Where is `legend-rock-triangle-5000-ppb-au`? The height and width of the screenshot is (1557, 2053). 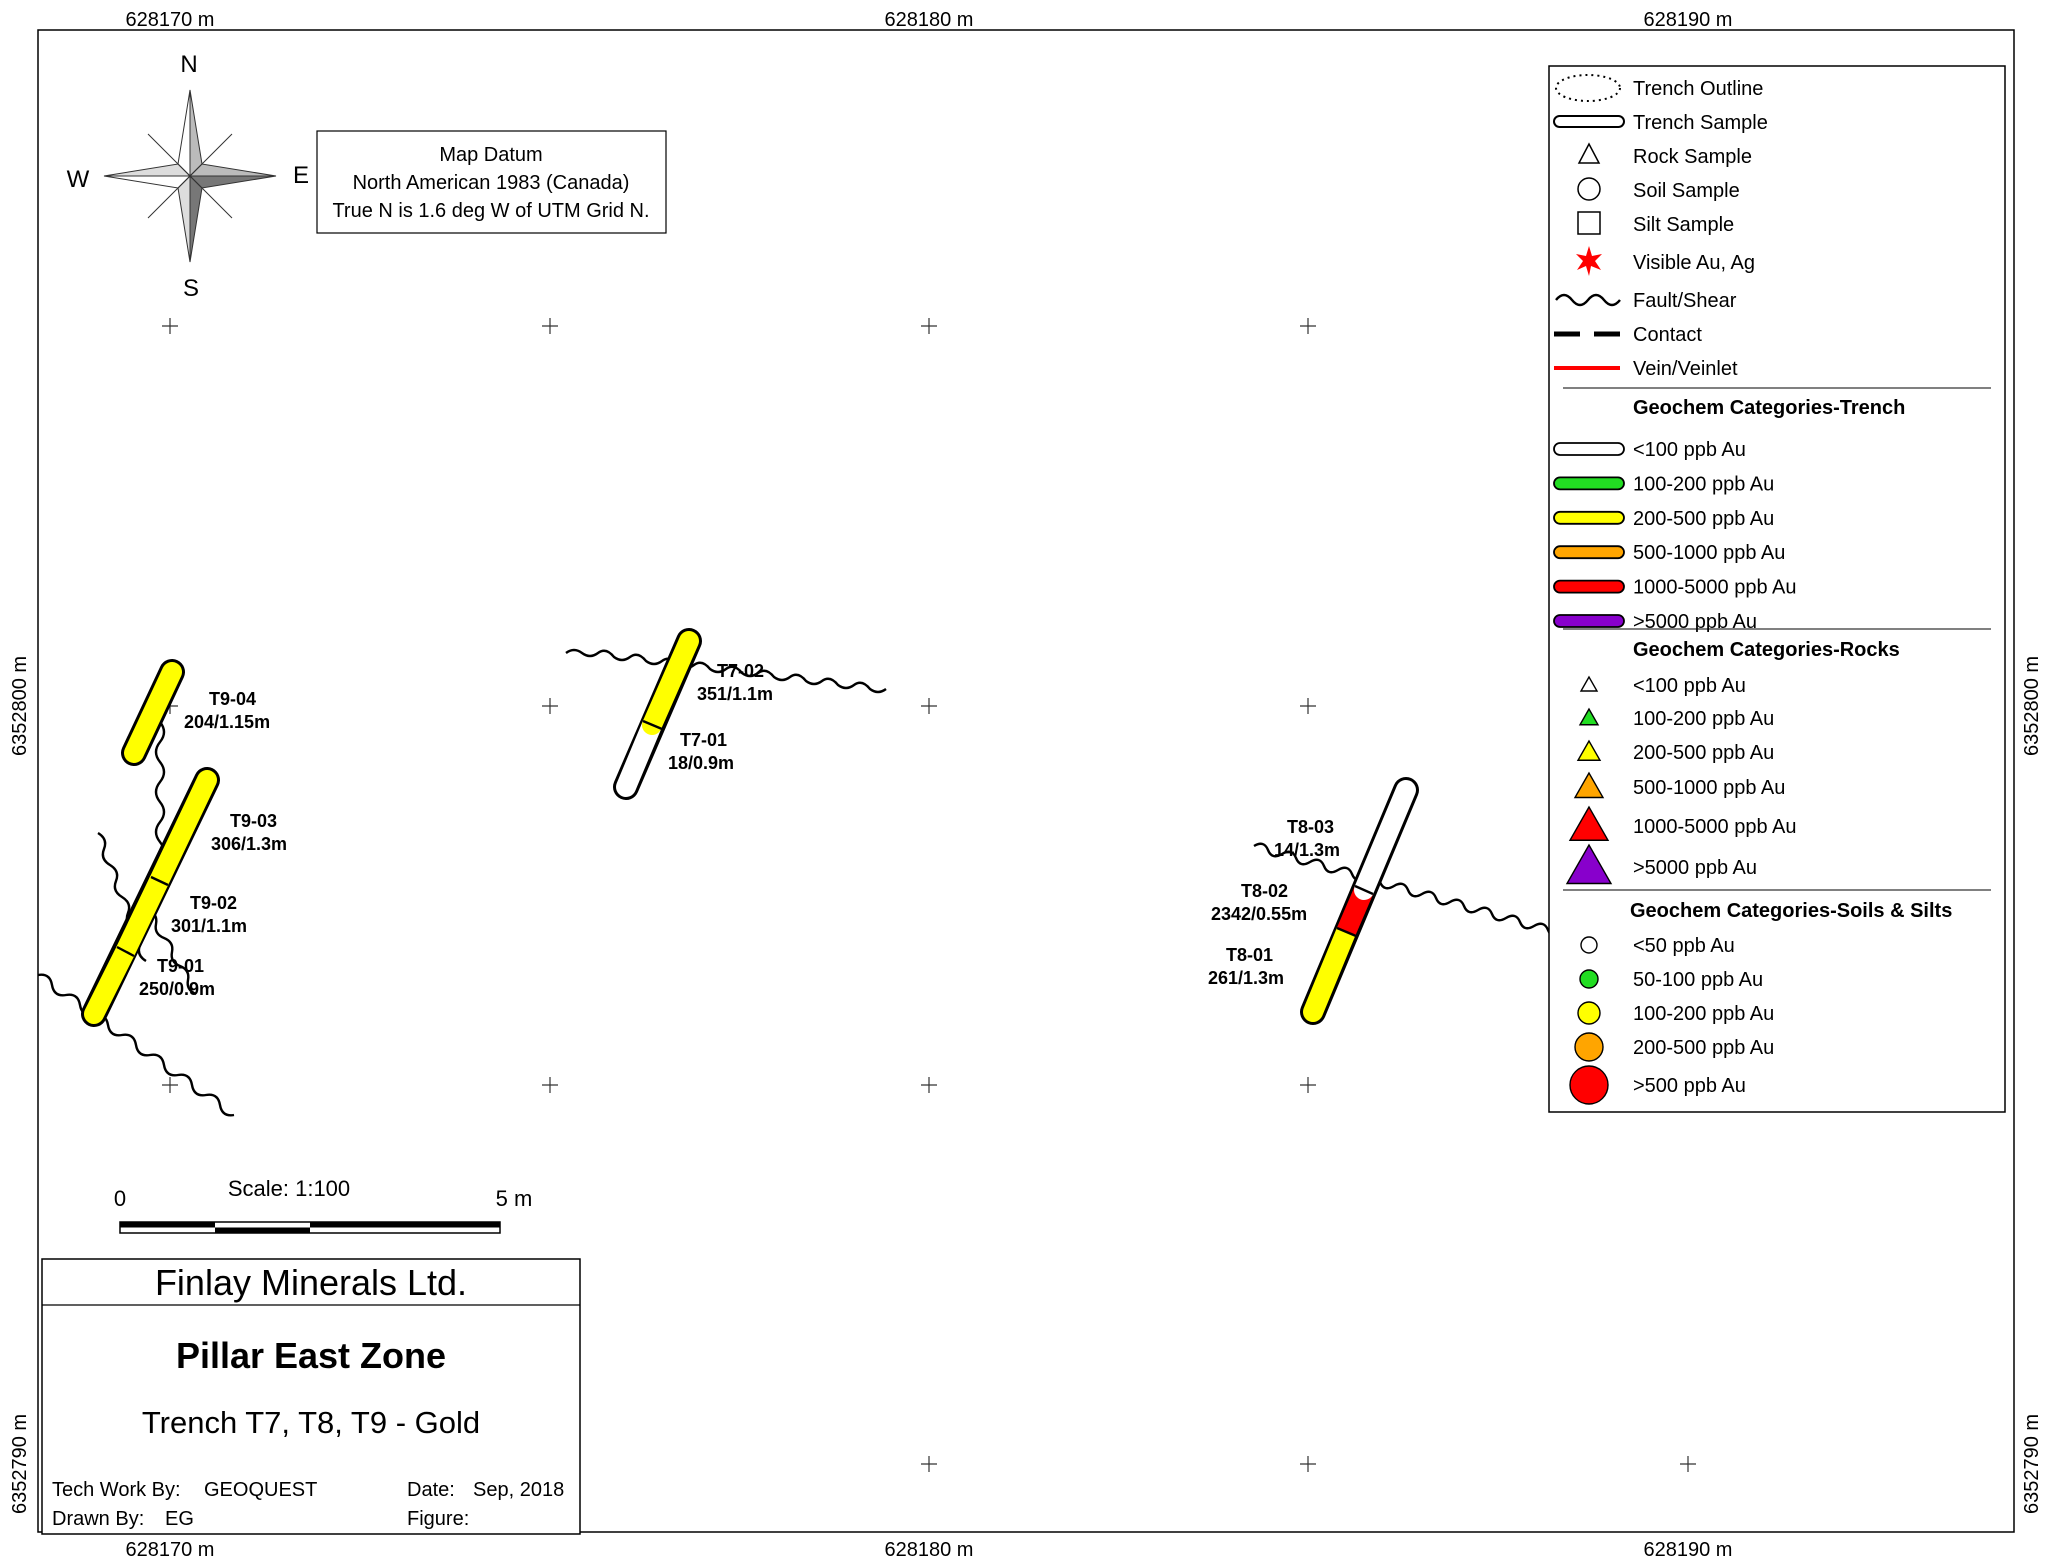
legend-rock-triangle-5000-ppb-au is located at coordinates (1589, 864).